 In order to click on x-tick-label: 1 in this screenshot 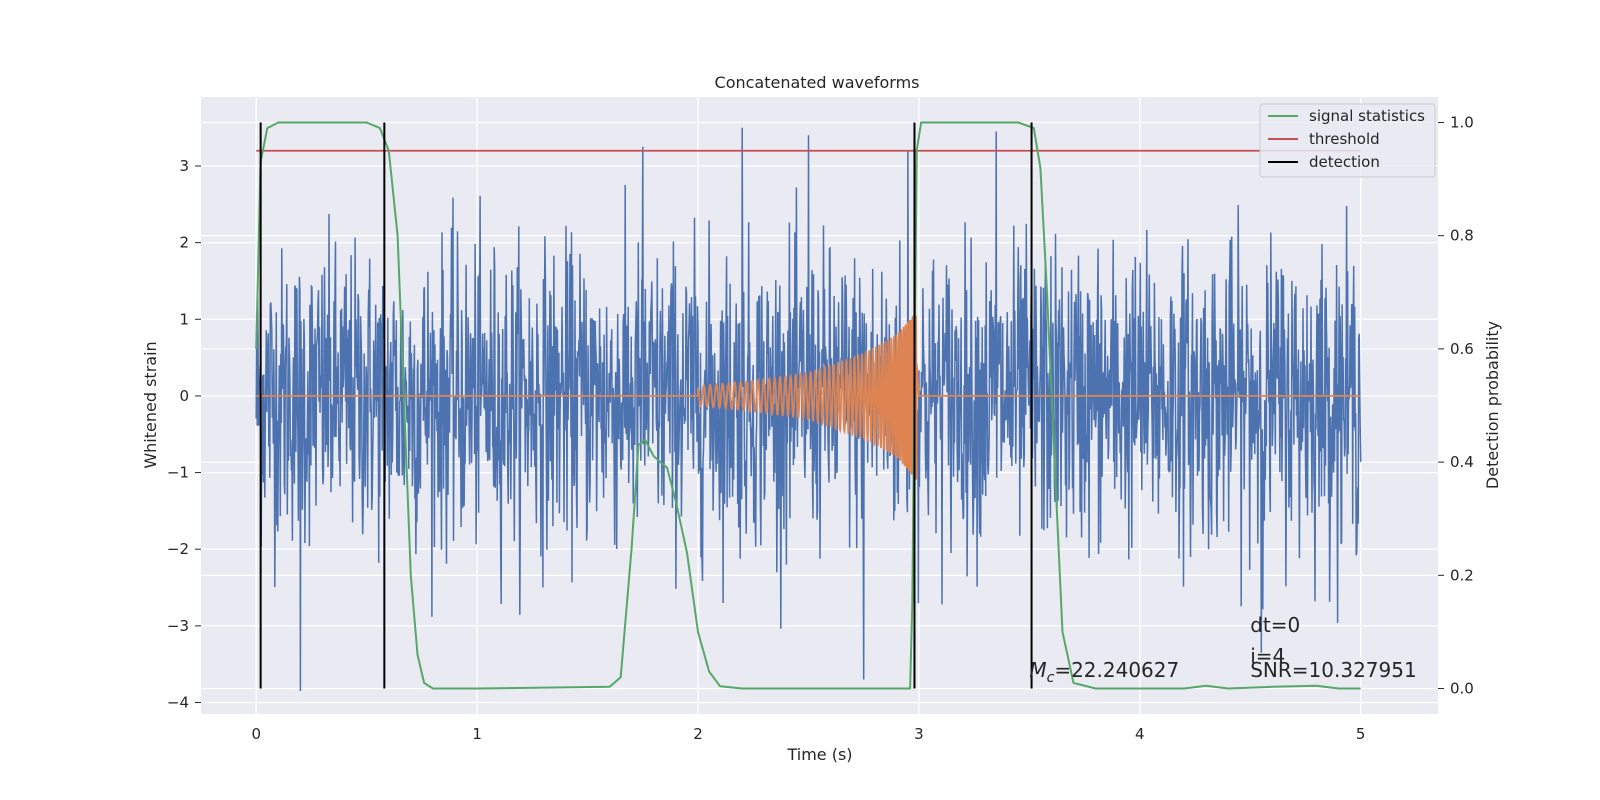, I will do `click(477, 734)`.